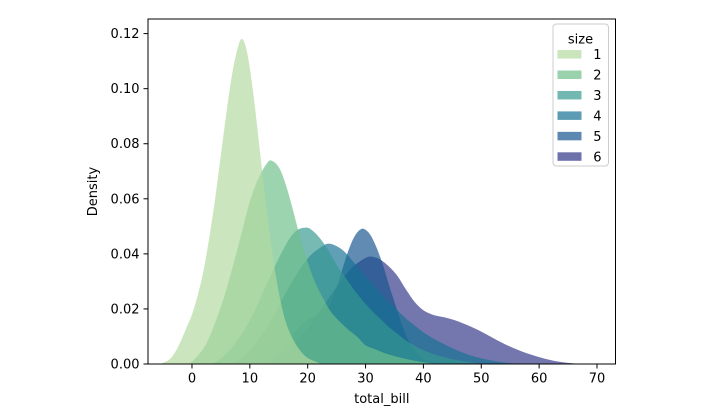 The image size is (726, 418). What do you see at coordinates (597, 96) in the screenshot?
I see `legend-entry-label: 3` at bounding box center [597, 96].